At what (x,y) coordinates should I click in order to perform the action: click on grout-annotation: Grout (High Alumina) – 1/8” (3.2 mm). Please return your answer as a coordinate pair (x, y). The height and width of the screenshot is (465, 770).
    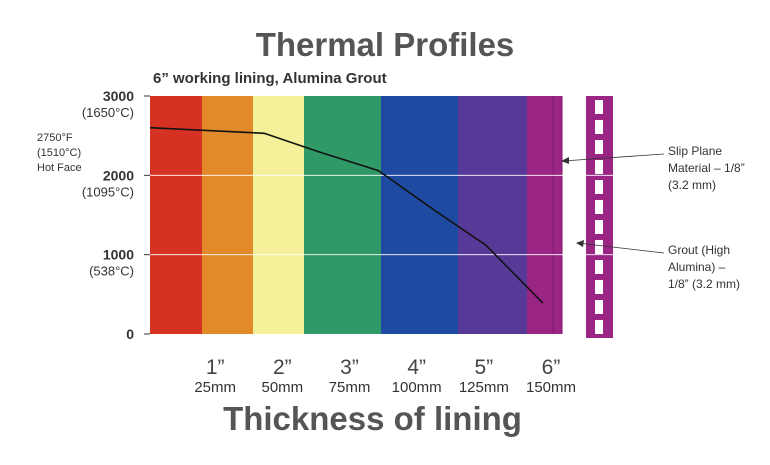
    Looking at the image, I should click on (704, 267).